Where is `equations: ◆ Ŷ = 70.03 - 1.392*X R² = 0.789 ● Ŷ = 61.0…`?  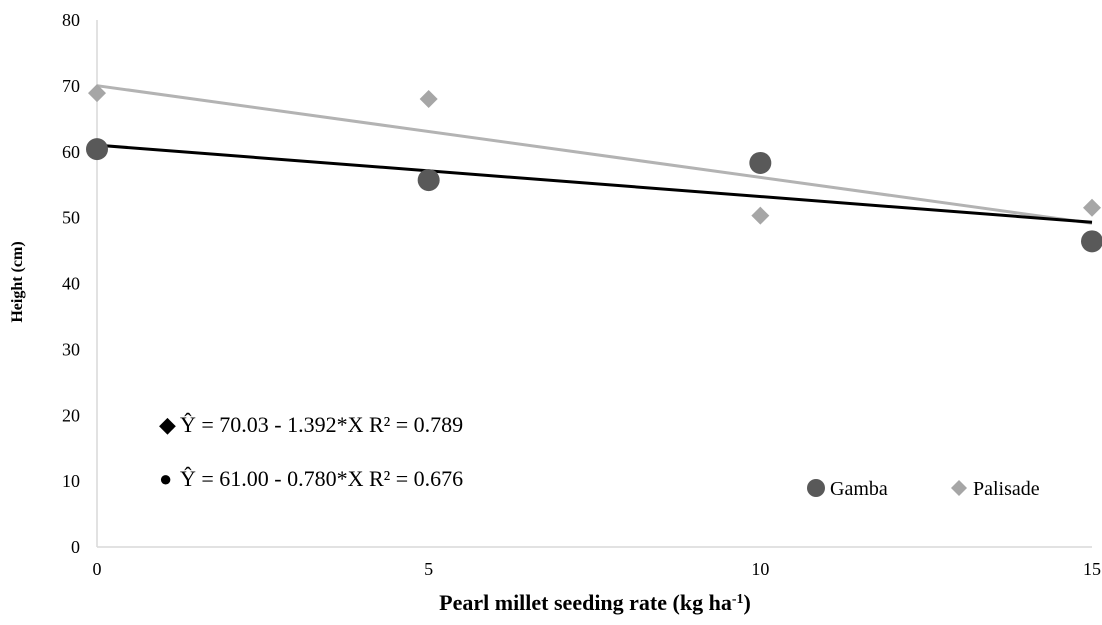
equations: ◆ Ŷ = 70.03 - 1.392*X R² = 0.789 ● Ŷ = 61.0… is located at coordinates (311, 451).